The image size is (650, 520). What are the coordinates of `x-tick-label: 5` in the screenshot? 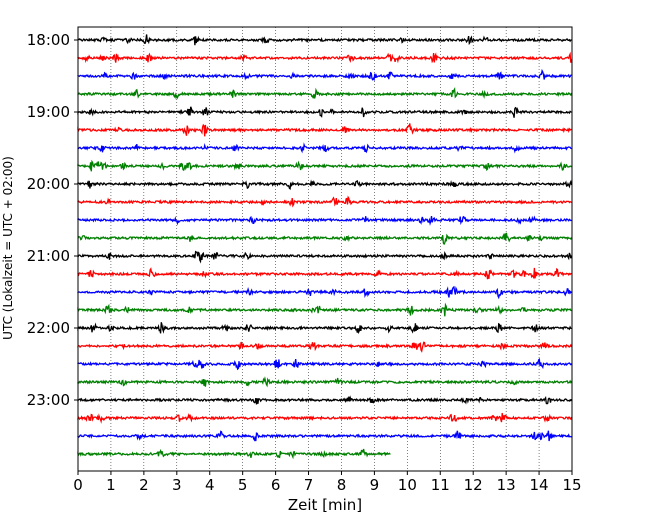 It's located at (243, 485).